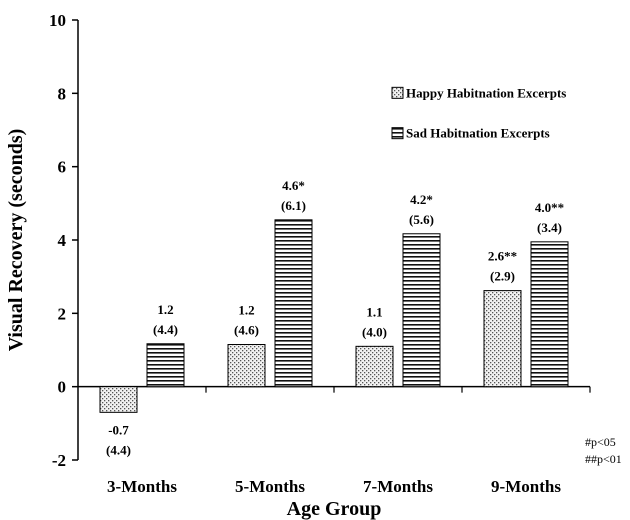 The image size is (630, 520). Describe the element at coordinates (334, 509) in the screenshot. I see `x-axis-title: Age Group` at that location.